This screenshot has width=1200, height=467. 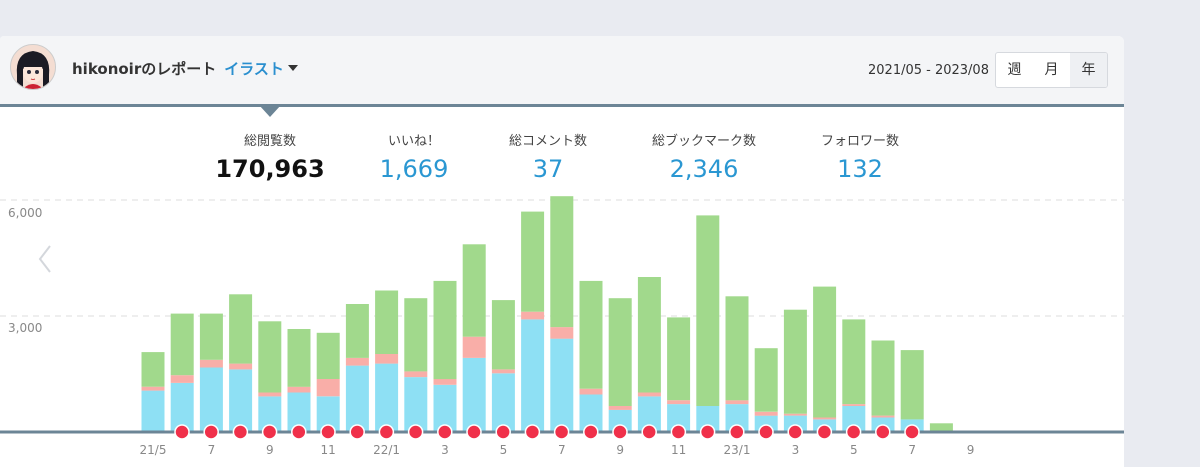 What do you see at coordinates (704, 156) in the screenshot?
I see `stat-bookmarks: 総ブックマーク数 2,346` at bounding box center [704, 156].